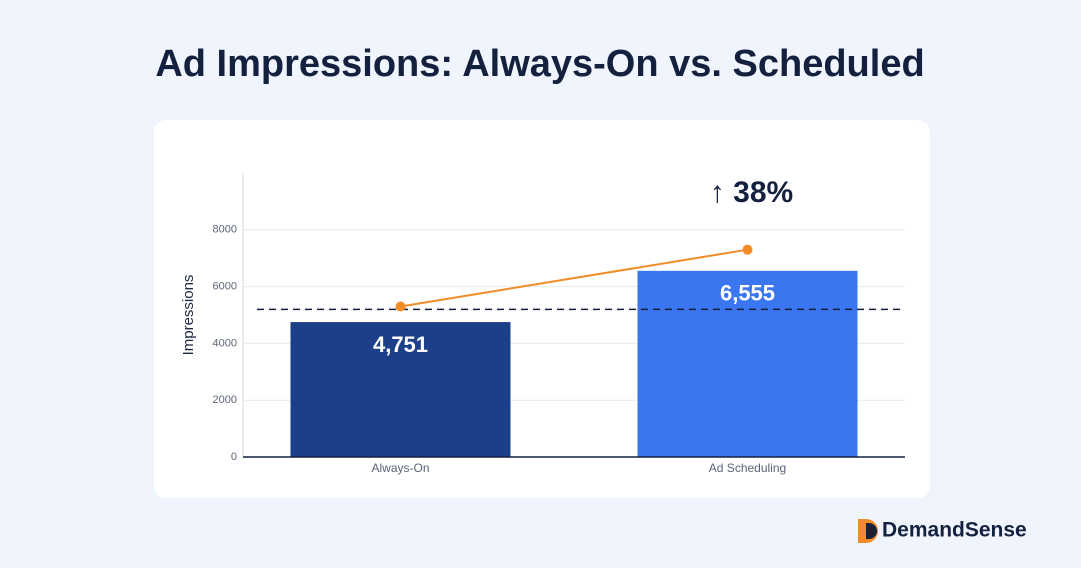 The image size is (1081, 568). I want to click on y-tick-label: 0, so click(234, 457).